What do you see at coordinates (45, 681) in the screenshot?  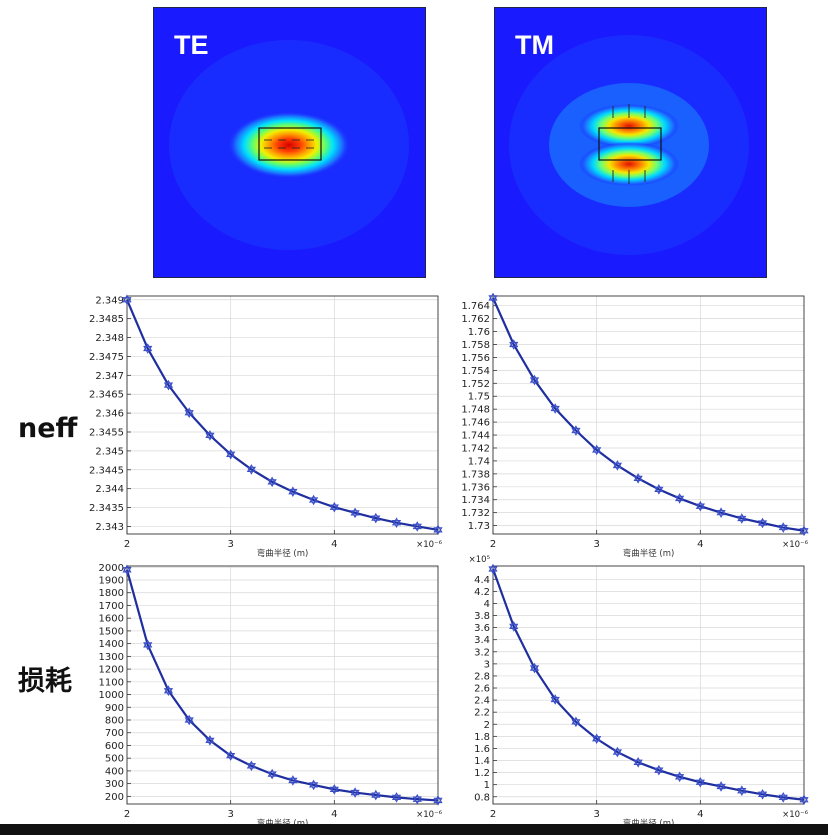 I see `row-label-loss: 损耗` at bounding box center [45, 681].